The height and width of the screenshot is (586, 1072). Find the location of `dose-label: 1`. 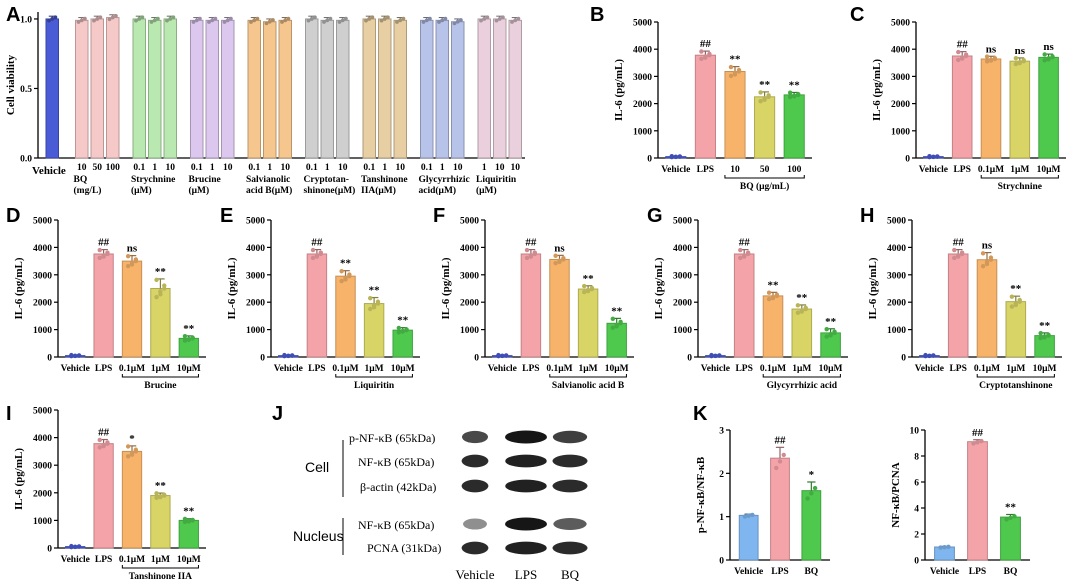

dose-label: 1 is located at coordinates (154, 168).